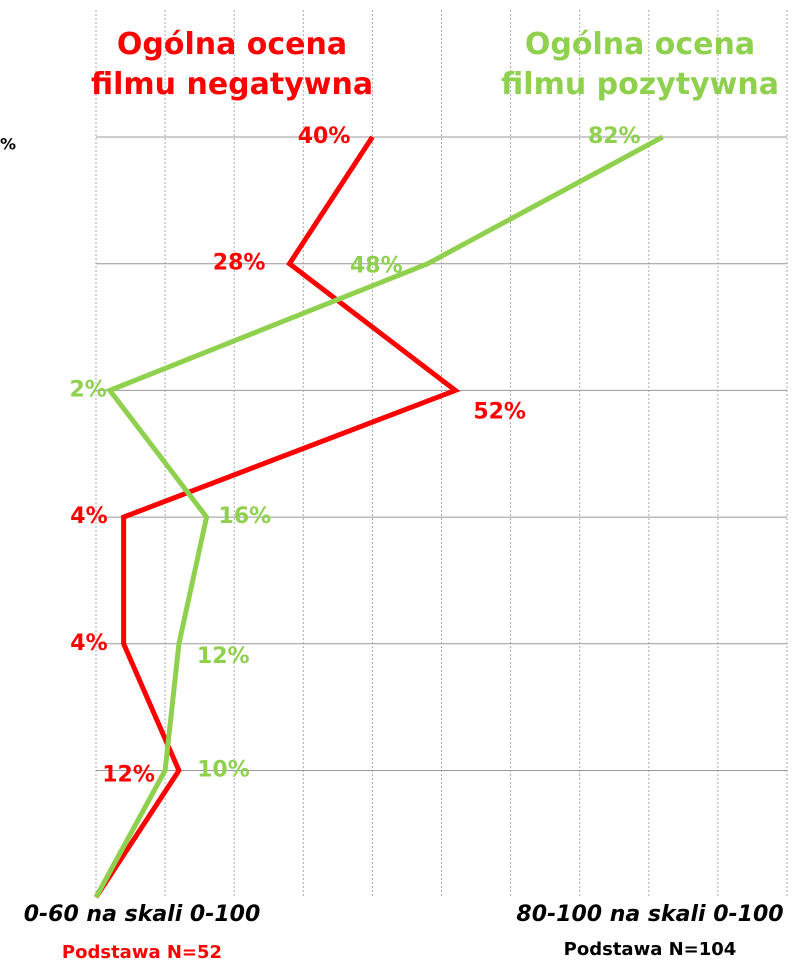  What do you see at coordinates (142, 914) in the screenshot?
I see `left-group-label: 0-60 na skali 0-100` at bounding box center [142, 914].